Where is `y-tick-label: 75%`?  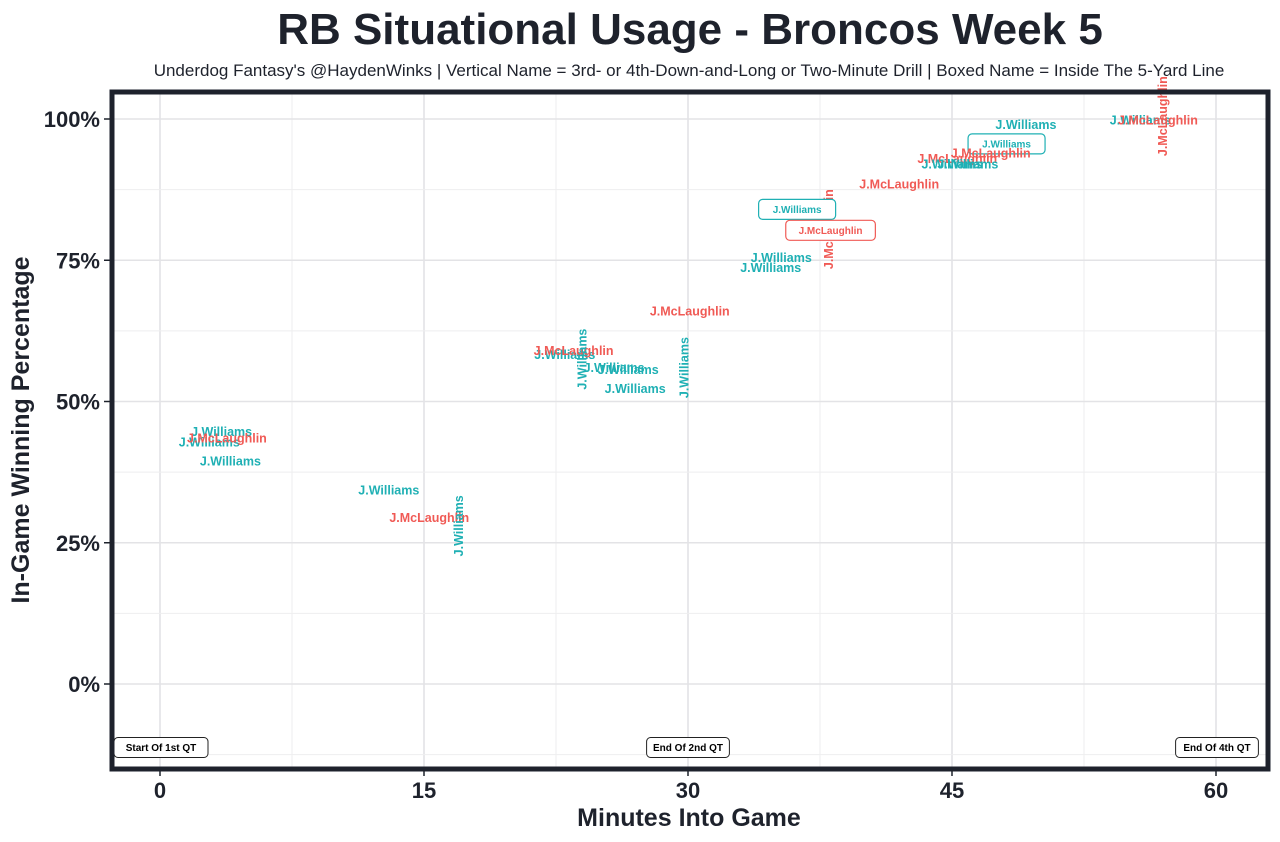 y-tick-label: 75% is located at coordinates (78, 260).